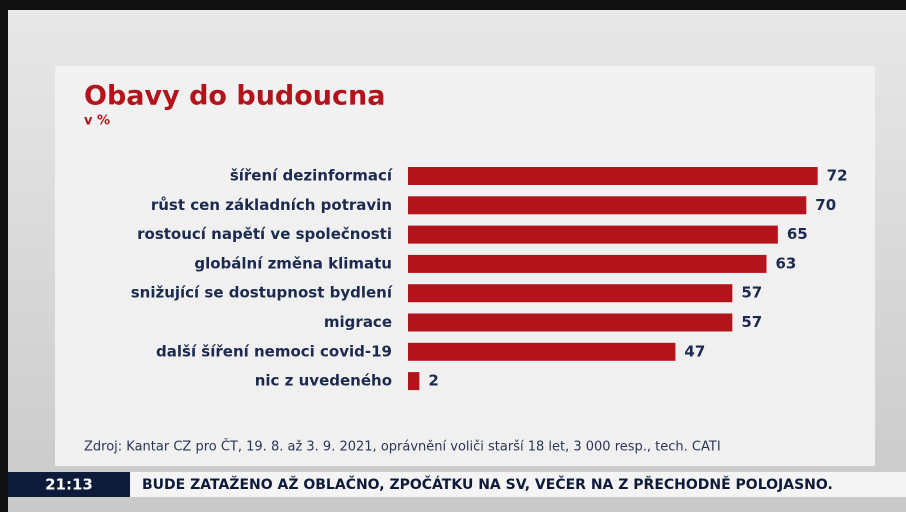 Image resolution: width=906 pixels, height=512 pixels. Describe the element at coordinates (264, 234) in the screenshot. I see `category-label: rostoucí napětí ve společnosti` at that location.